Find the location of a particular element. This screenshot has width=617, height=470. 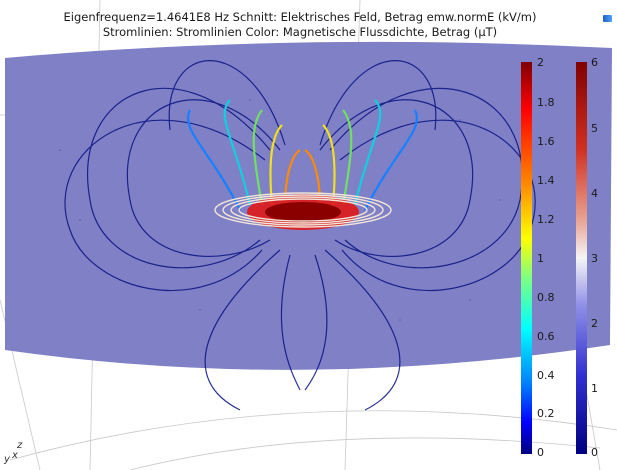

colorbar-efield-tick: 1.4 is located at coordinates (546, 180).